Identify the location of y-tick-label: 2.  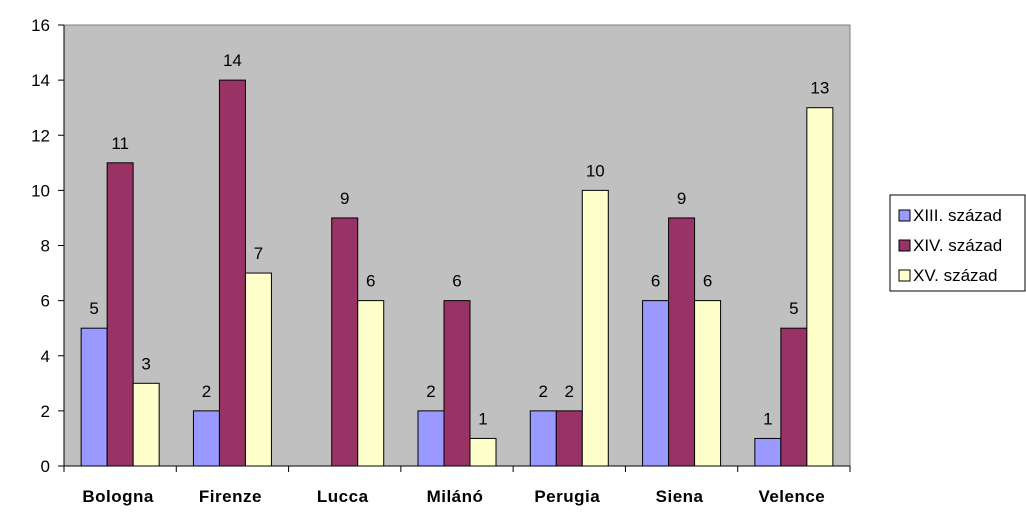
(45, 411).